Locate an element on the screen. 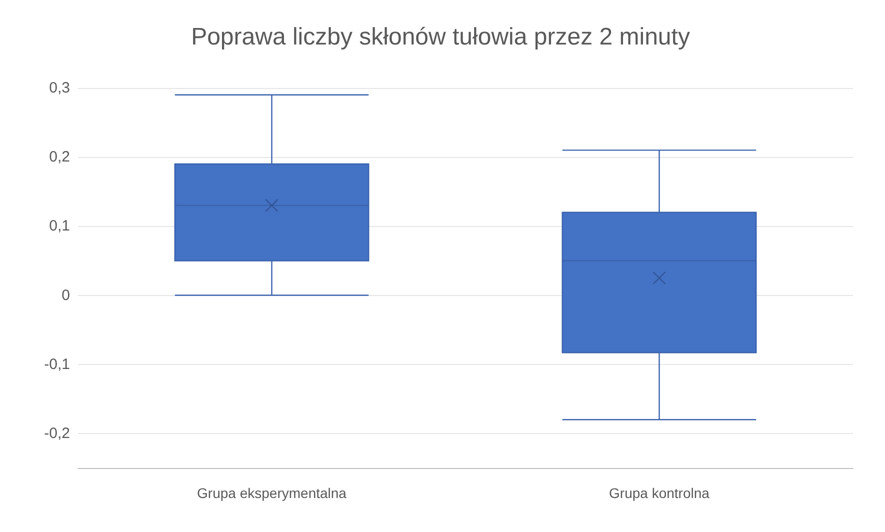 This screenshot has width=885, height=532. y-tick-label: -0,1 is located at coordinates (57, 364).